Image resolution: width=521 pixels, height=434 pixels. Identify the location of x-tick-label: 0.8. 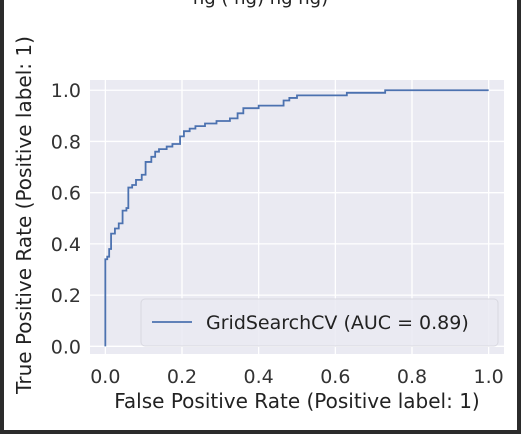
(412, 377).